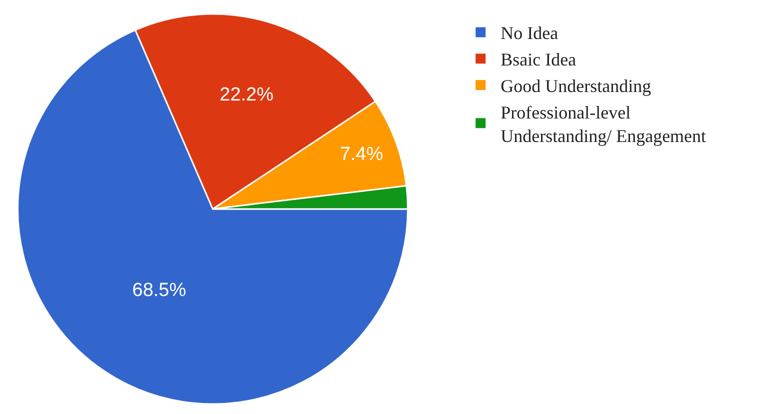 The image size is (771, 414). I want to click on legend-label: Good Understanding, so click(576, 86).